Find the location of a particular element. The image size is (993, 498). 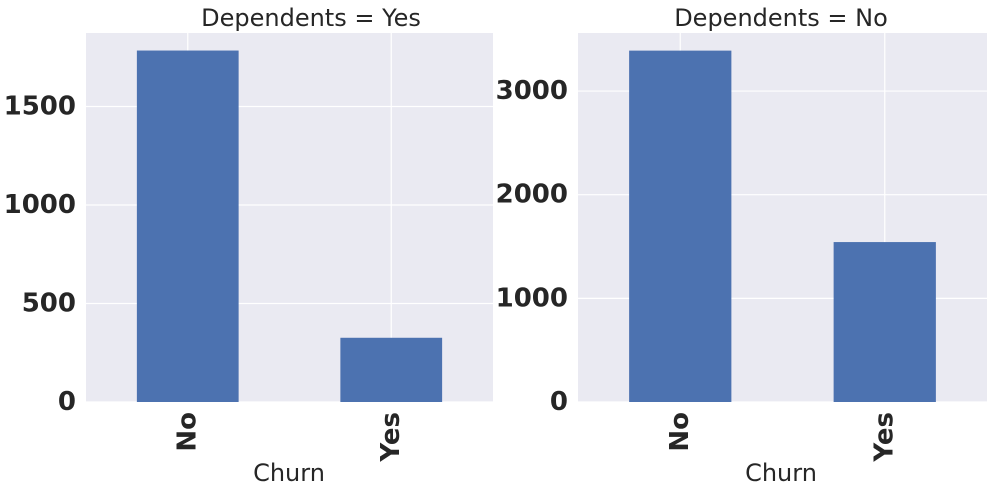

y-tick-label: 1500 is located at coordinates (40, 106).